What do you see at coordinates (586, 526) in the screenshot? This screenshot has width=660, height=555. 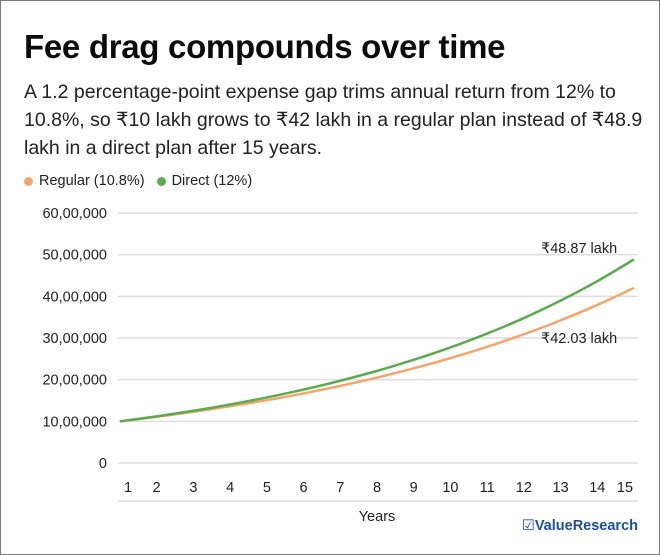 I see `brand-name: ValueResearch` at bounding box center [586, 526].